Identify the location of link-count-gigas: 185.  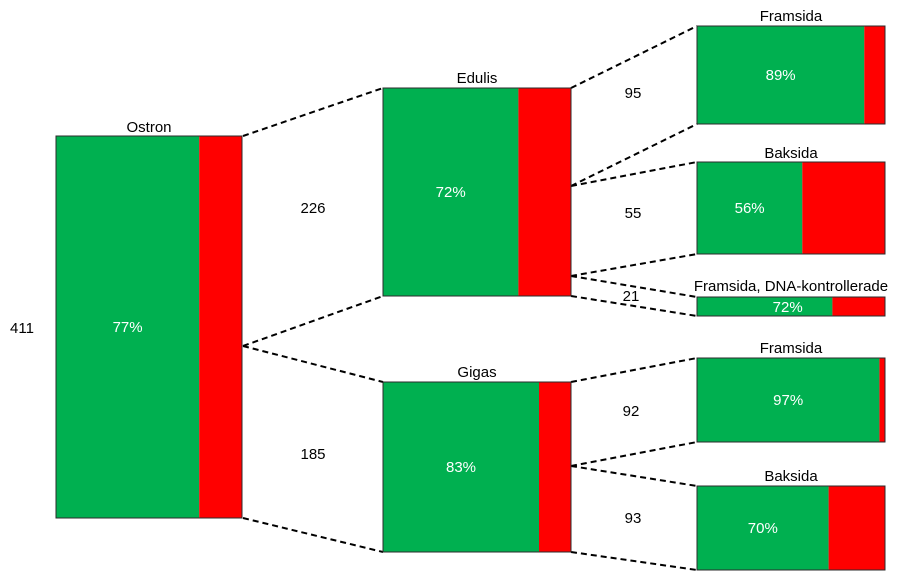
(312, 454).